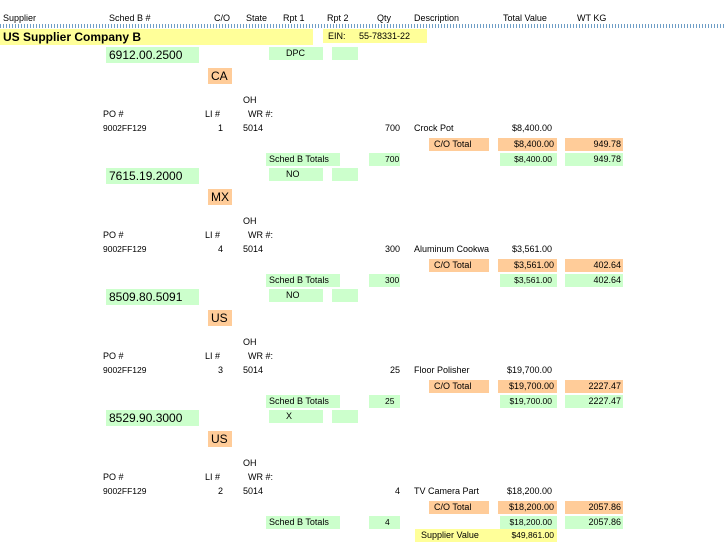 The image size is (726, 553). Describe the element at coordinates (130, 18) in the screenshot. I see `header-sched-b: Sched B #` at that location.